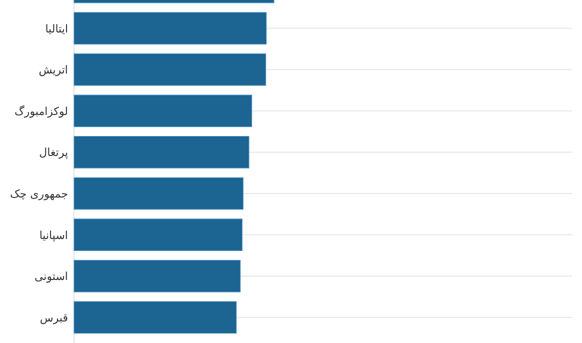 The image size is (582, 343). What do you see at coordinates (39, 194) in the screenshot?
I see `y-tick-label: جمهوری چک` at bounding box center [39, 194].